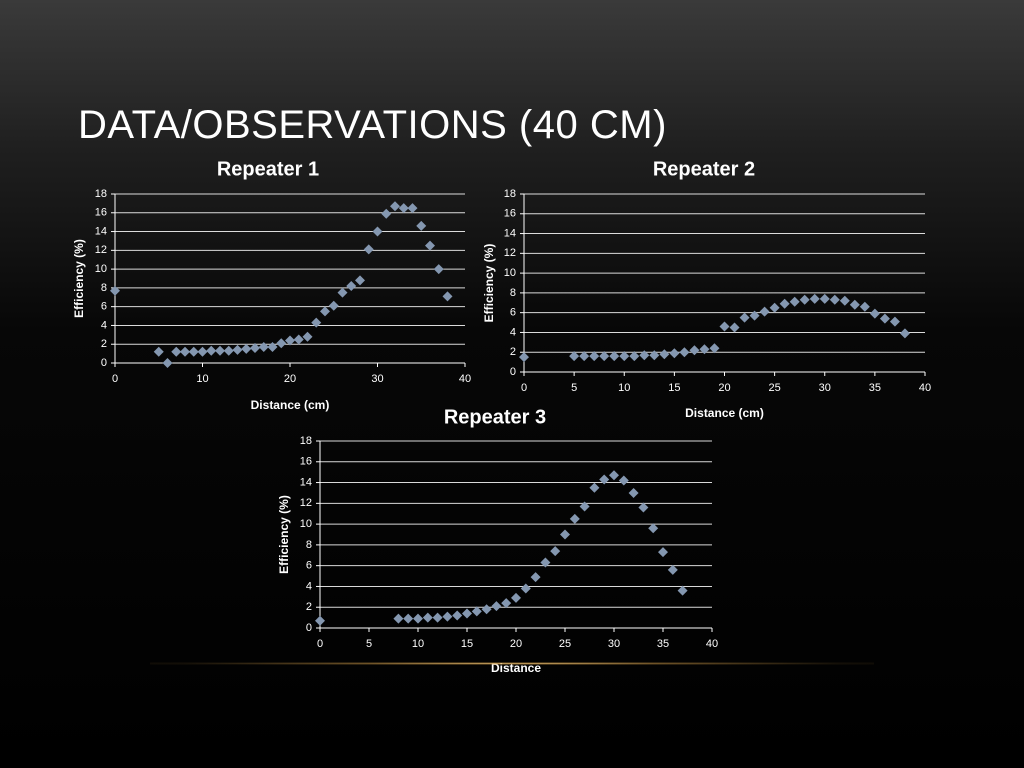  What do you see at coordinates (510, 194) in the screenshot?
I see `y-tick-label: 18` at bounding box center [510, 194].